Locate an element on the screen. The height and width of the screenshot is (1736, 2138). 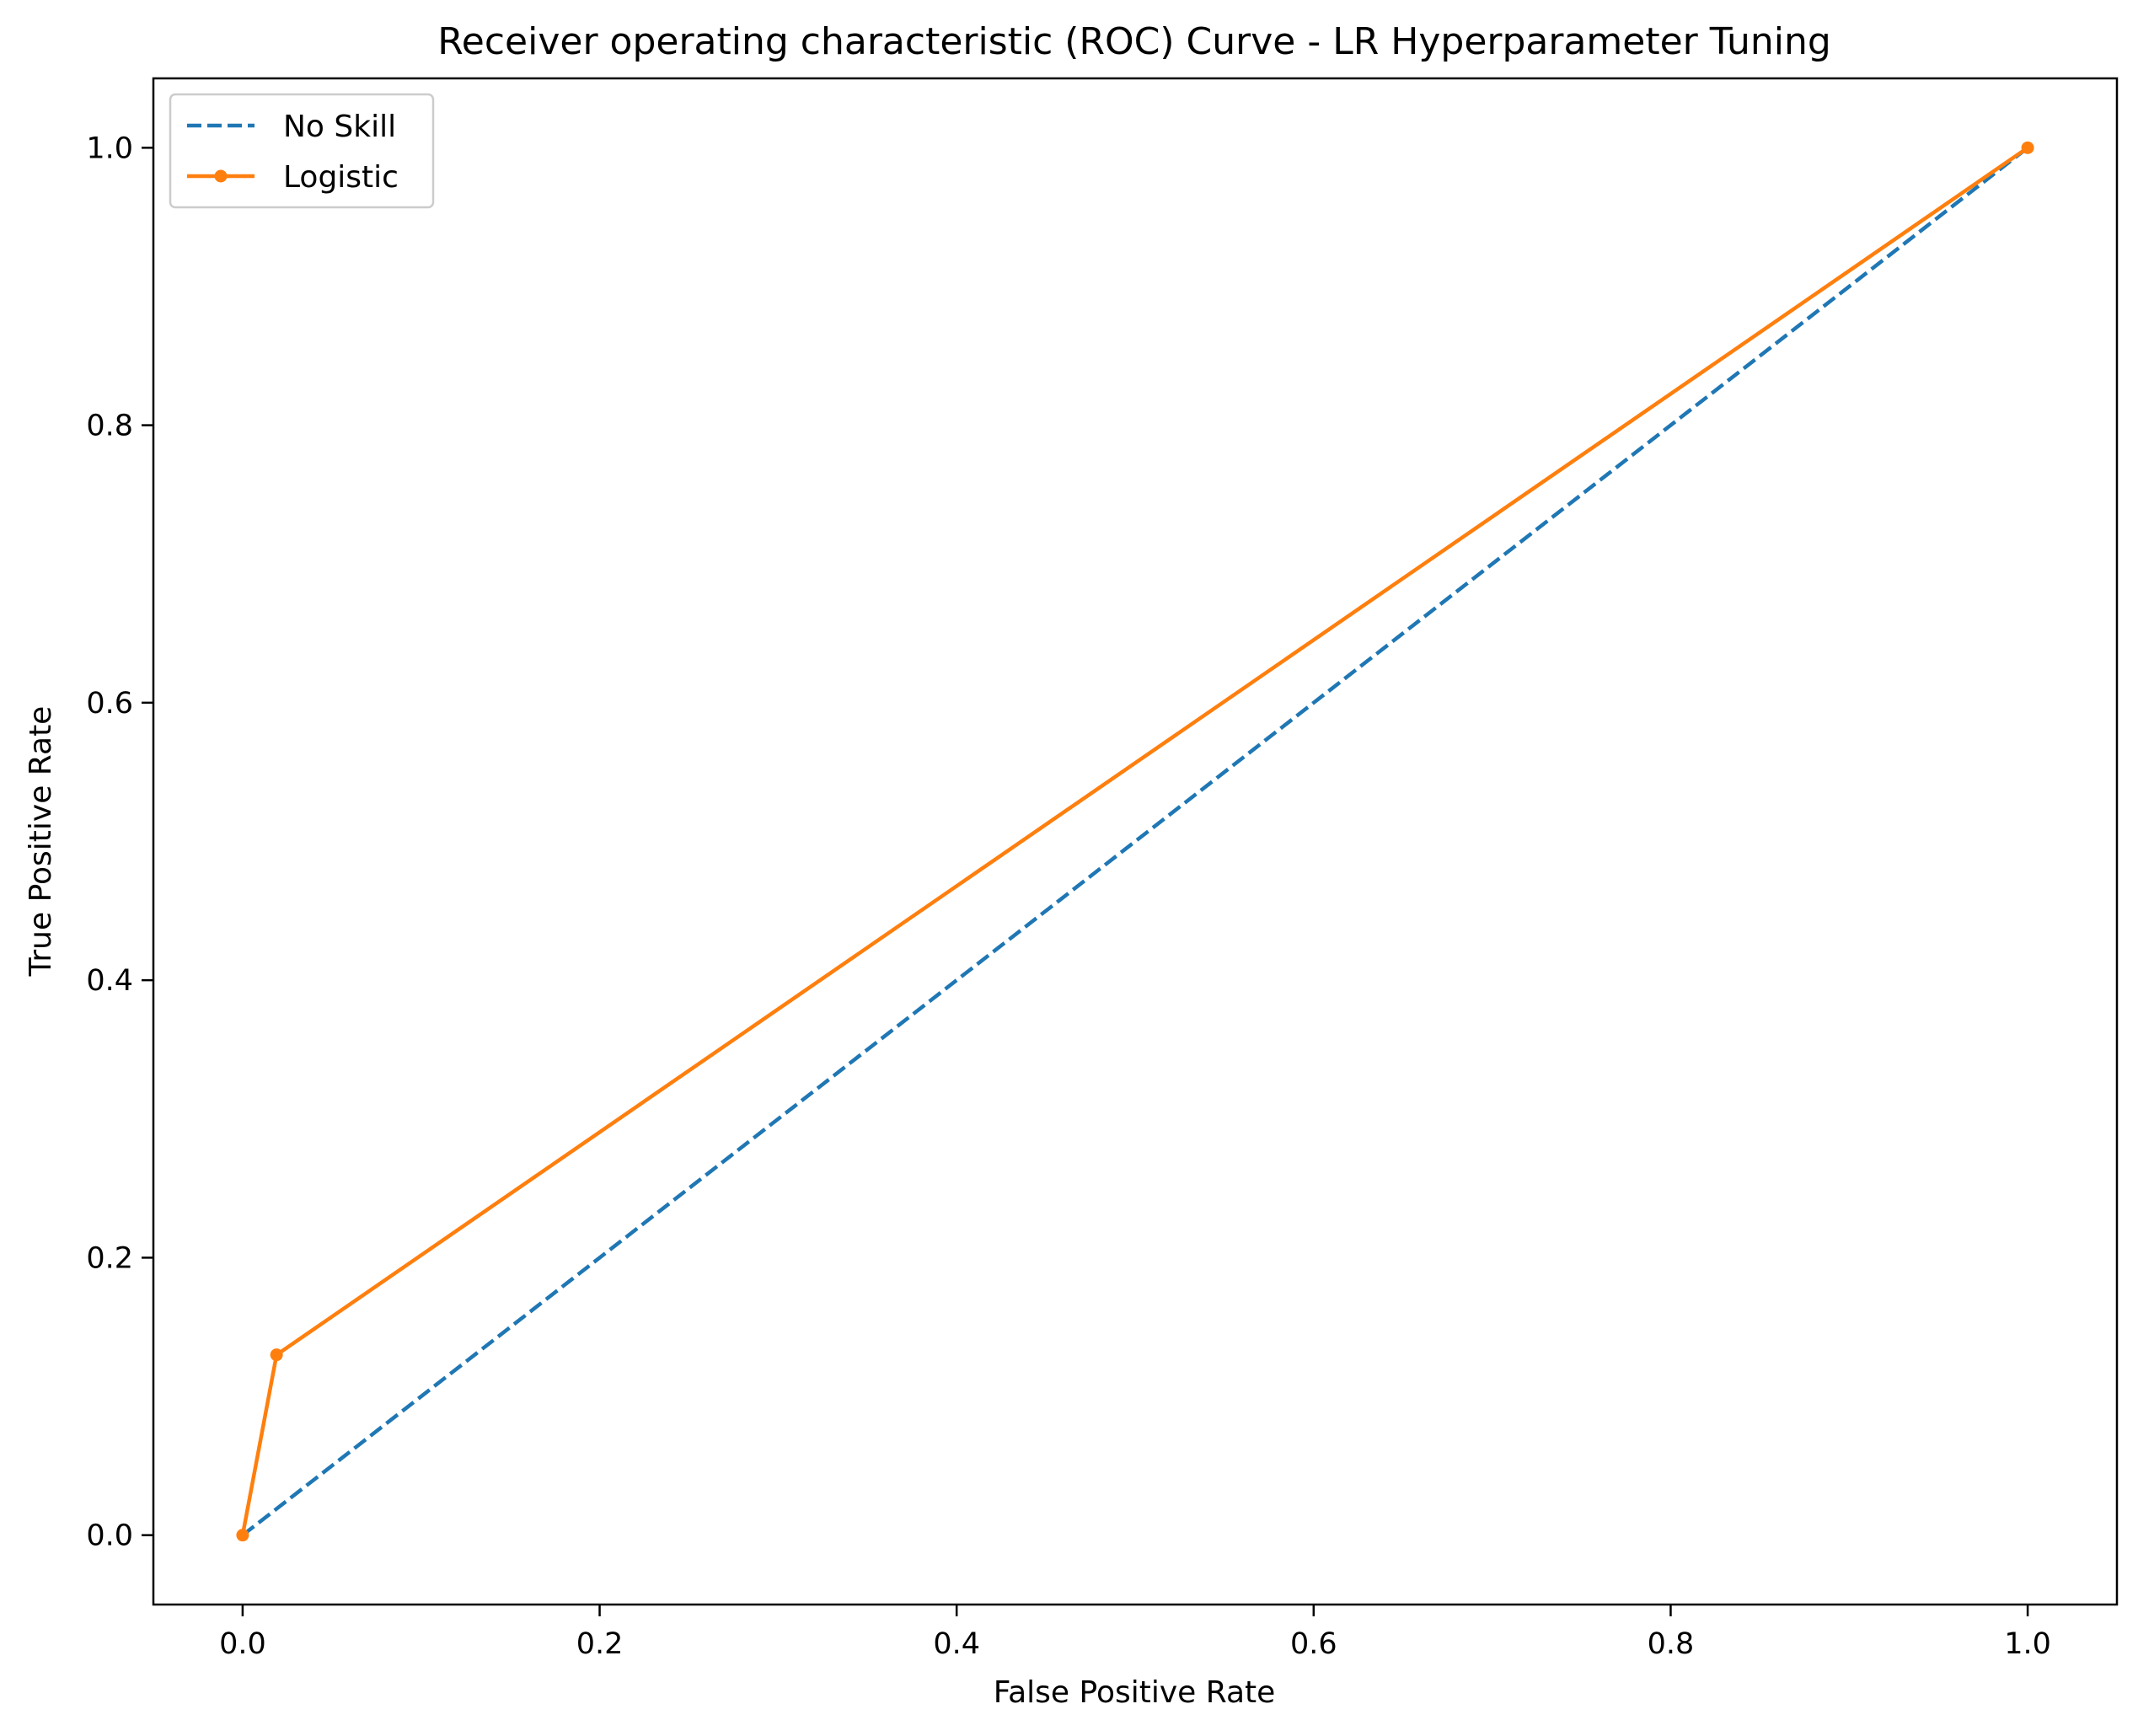
y-tick-label: 0.0 is located at coordinates (109, 1536).